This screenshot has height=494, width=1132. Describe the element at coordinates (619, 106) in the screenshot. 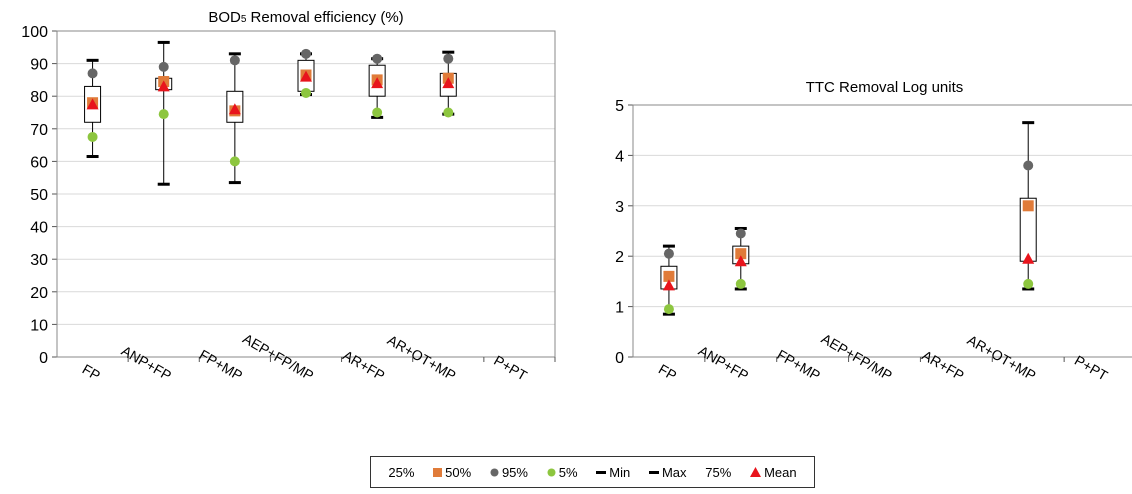

I see `y-tick-label: 5` at that location.